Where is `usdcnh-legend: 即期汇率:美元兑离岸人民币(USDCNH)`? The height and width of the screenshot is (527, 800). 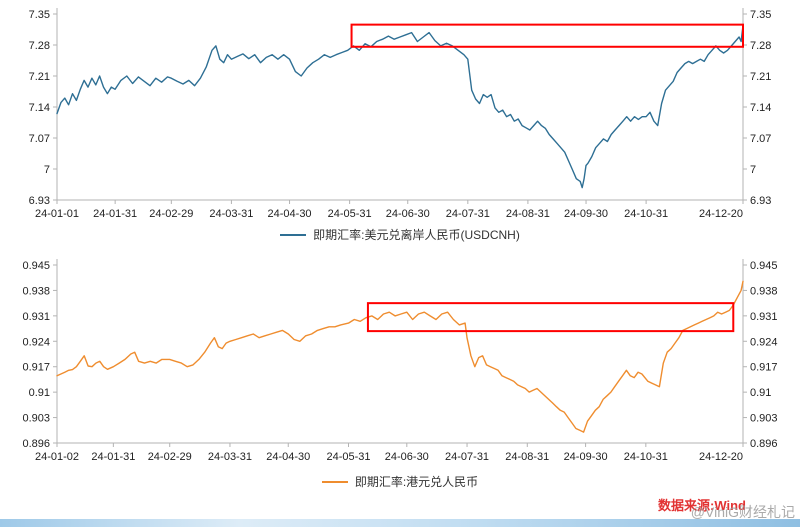 usdcnh-legend: 即期汇率:美元兑离岸人民币(USDCNH) is located at coordinates (400, 234).